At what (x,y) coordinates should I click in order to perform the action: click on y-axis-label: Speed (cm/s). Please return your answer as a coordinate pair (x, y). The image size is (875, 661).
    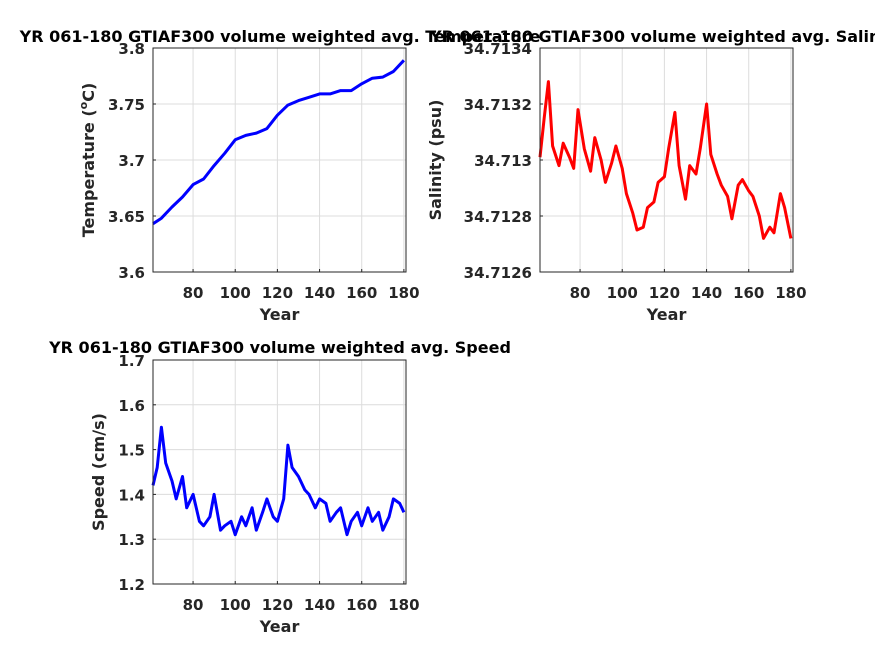
    Looking at the image, I should click on (98, 472).